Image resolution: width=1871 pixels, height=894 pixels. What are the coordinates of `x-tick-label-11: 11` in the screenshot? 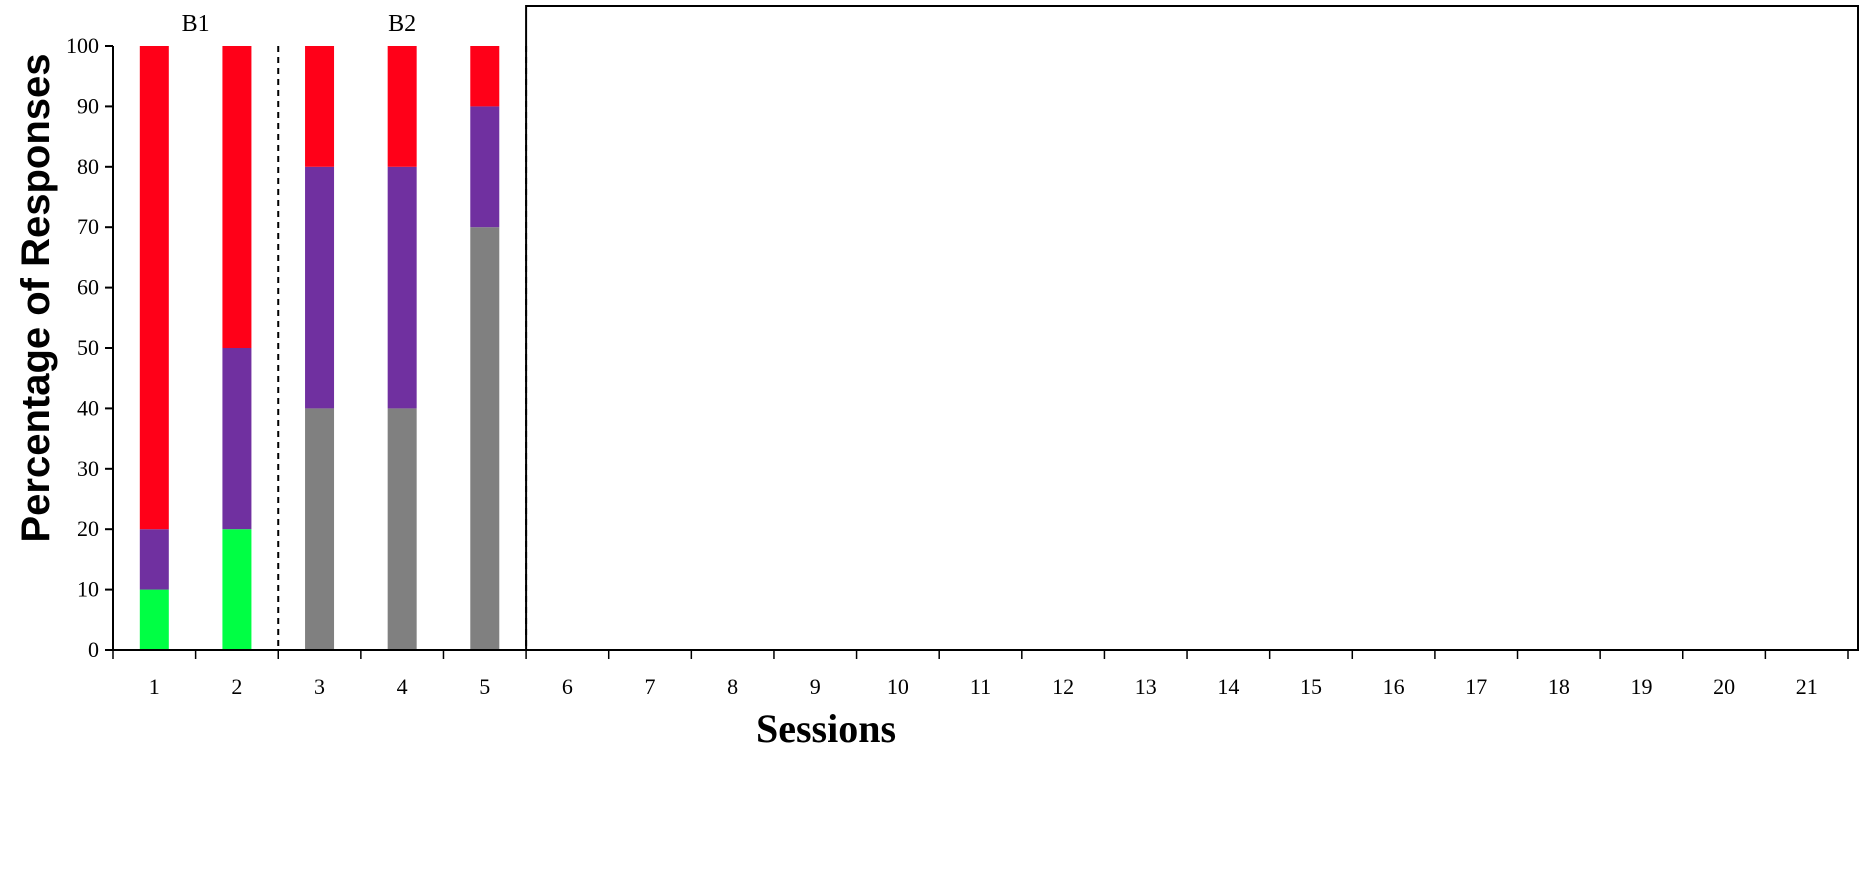 It's located at (980, 686).